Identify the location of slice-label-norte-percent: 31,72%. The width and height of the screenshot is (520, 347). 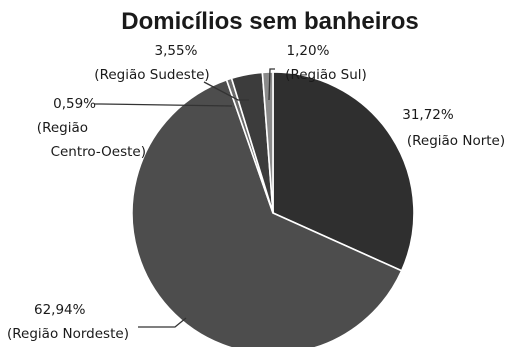
(428, 115).